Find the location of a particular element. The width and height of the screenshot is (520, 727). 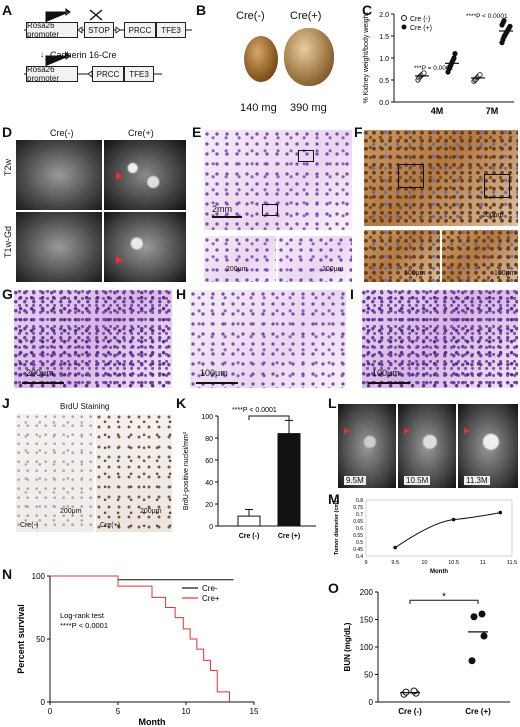

y-tick-label: 0.45 is located at coordinates (358, 550).